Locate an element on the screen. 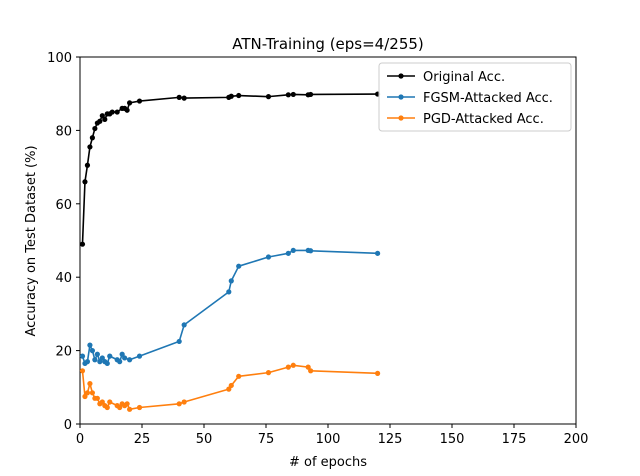 This screenshot has width=640, height=476. y-tick-label: 0 is located at coordinates (68, 425).